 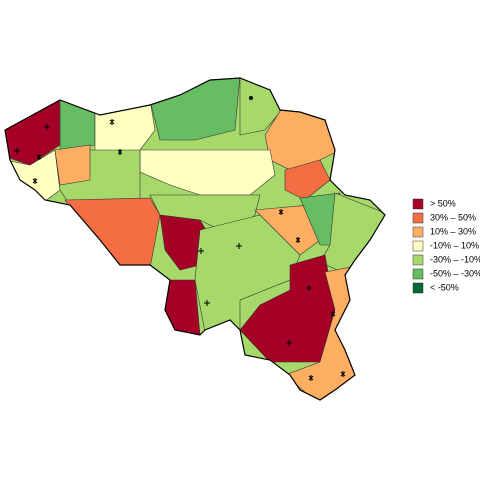 I want to click on legend-label: -10% – 10%, so click(x=454, y=245).